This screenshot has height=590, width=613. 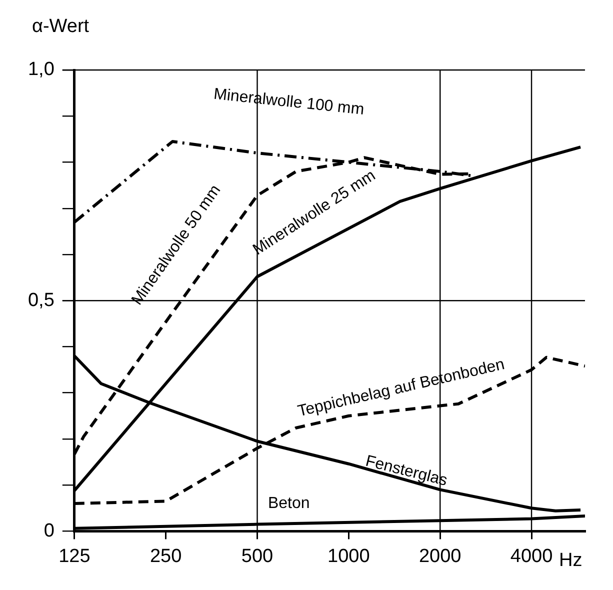 I want to click on x-tick-label: 4000, so click(x=531, y=556).